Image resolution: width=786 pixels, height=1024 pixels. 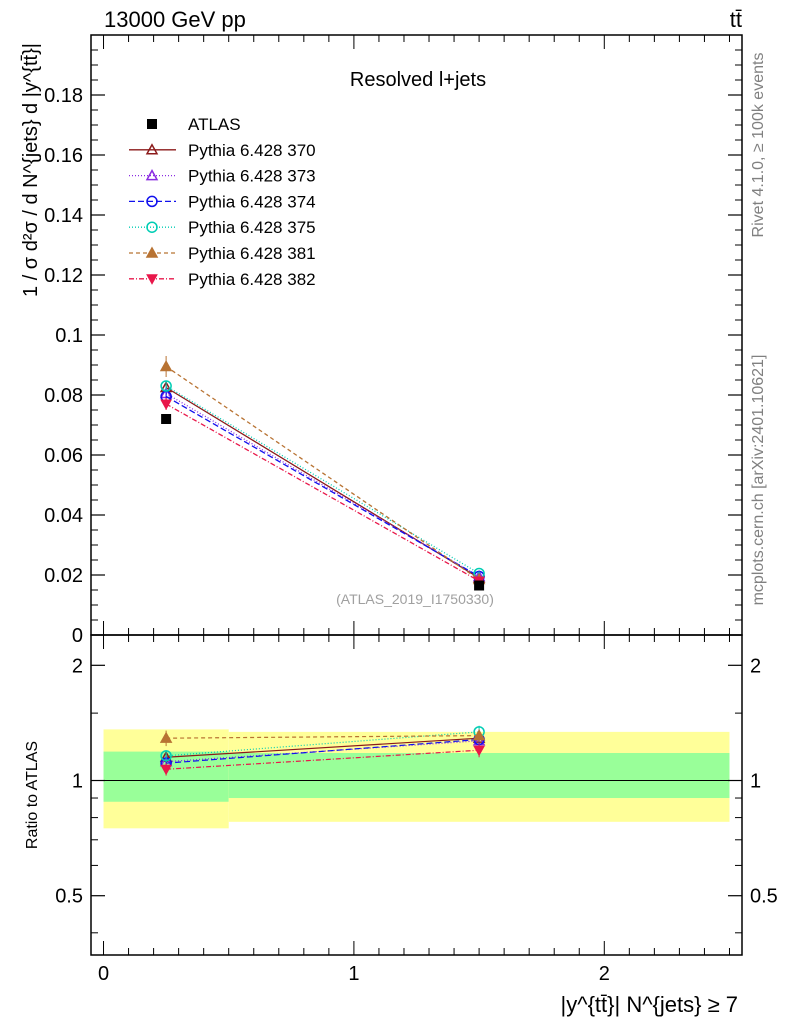 What do you see at coordinates (758, 480) in the screenshot?
I see `mcplots-label: mcplots.cern.ch [arXiv:2401.10621]` at bounding box center [758, 480].